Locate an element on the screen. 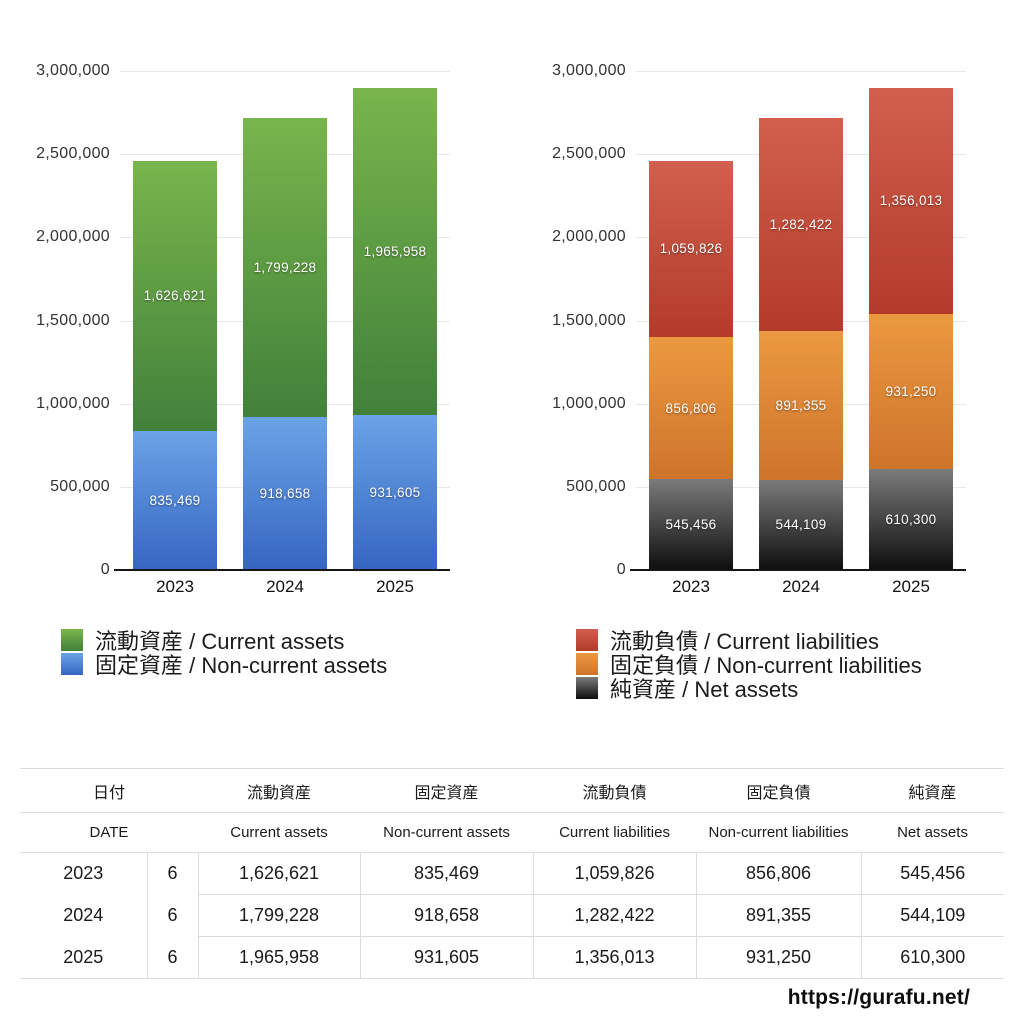 This screenshot has width=1024, height=1024. bar-segment: 835,469 is located at coordinates (175, 500).